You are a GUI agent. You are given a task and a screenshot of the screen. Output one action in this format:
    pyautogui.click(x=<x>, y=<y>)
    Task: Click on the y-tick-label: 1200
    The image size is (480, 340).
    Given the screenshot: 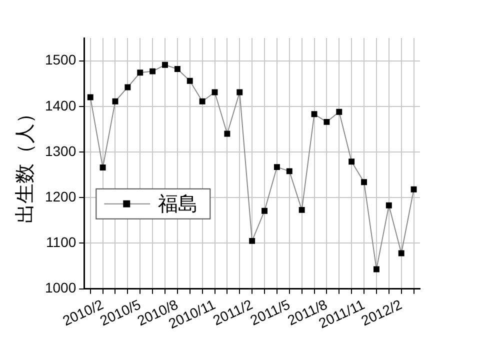 What is the action you would take?
    pyautogui.click(x=60, y=196)
    